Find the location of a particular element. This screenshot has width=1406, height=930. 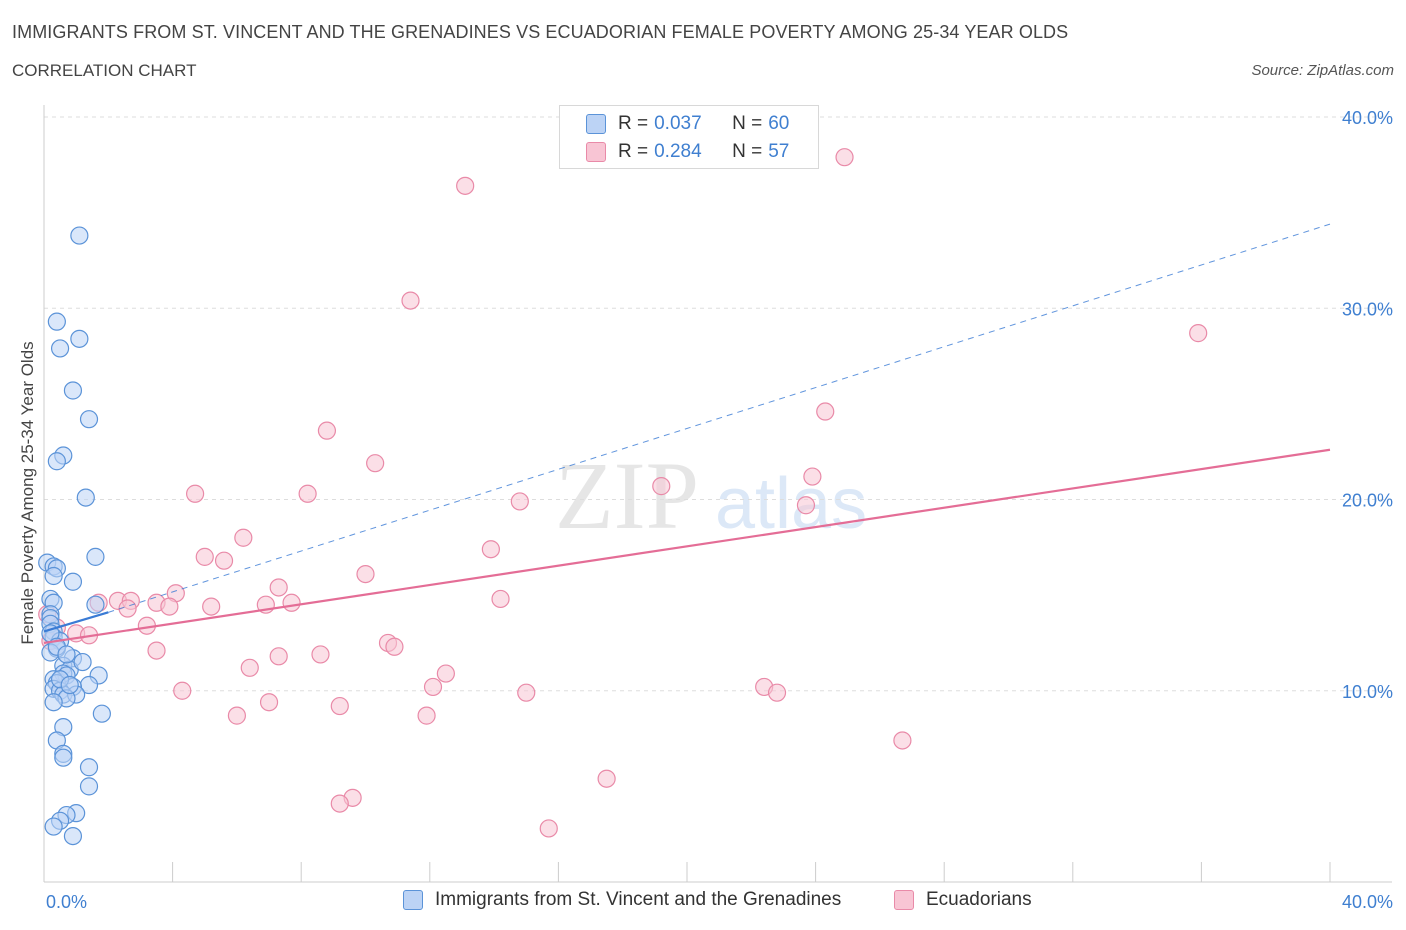

source-label: Source: ZipAtlas.com is located at coordinates (1322, 70).